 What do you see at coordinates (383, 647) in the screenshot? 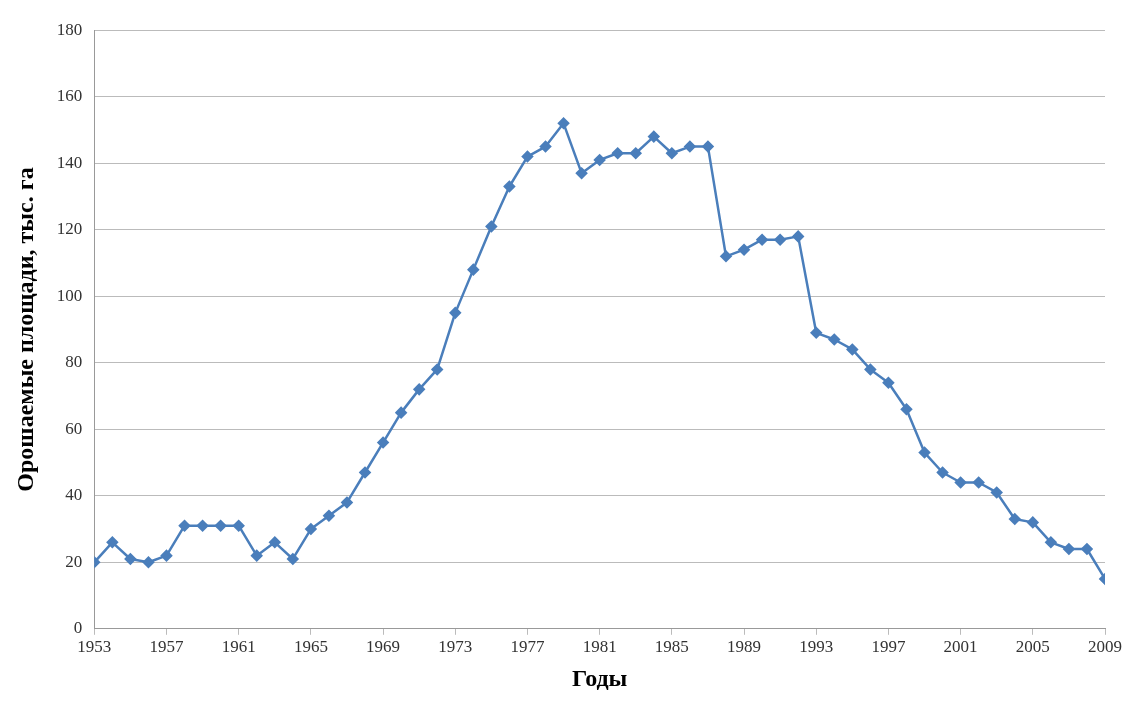
I see `x-tick-label: 1969` at bounding box center [383, 647].